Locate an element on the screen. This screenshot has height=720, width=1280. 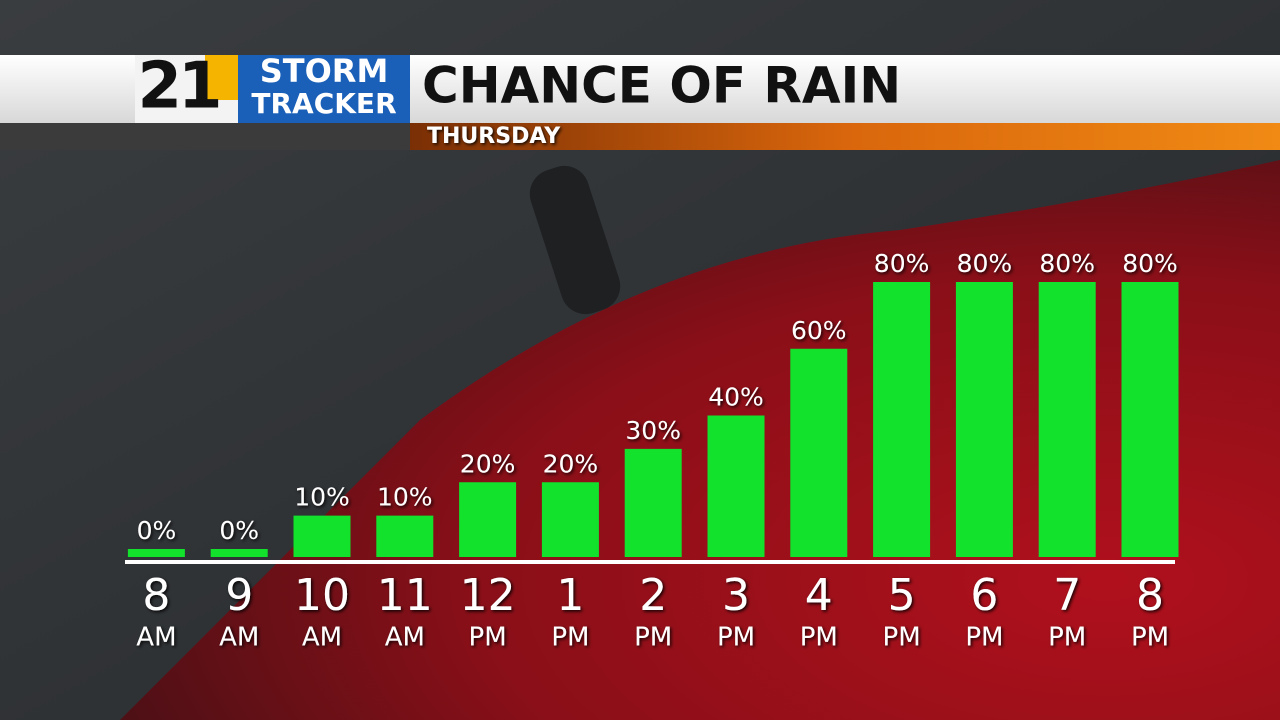
x-tick-label: 5 is located at coordinates (902, 595).